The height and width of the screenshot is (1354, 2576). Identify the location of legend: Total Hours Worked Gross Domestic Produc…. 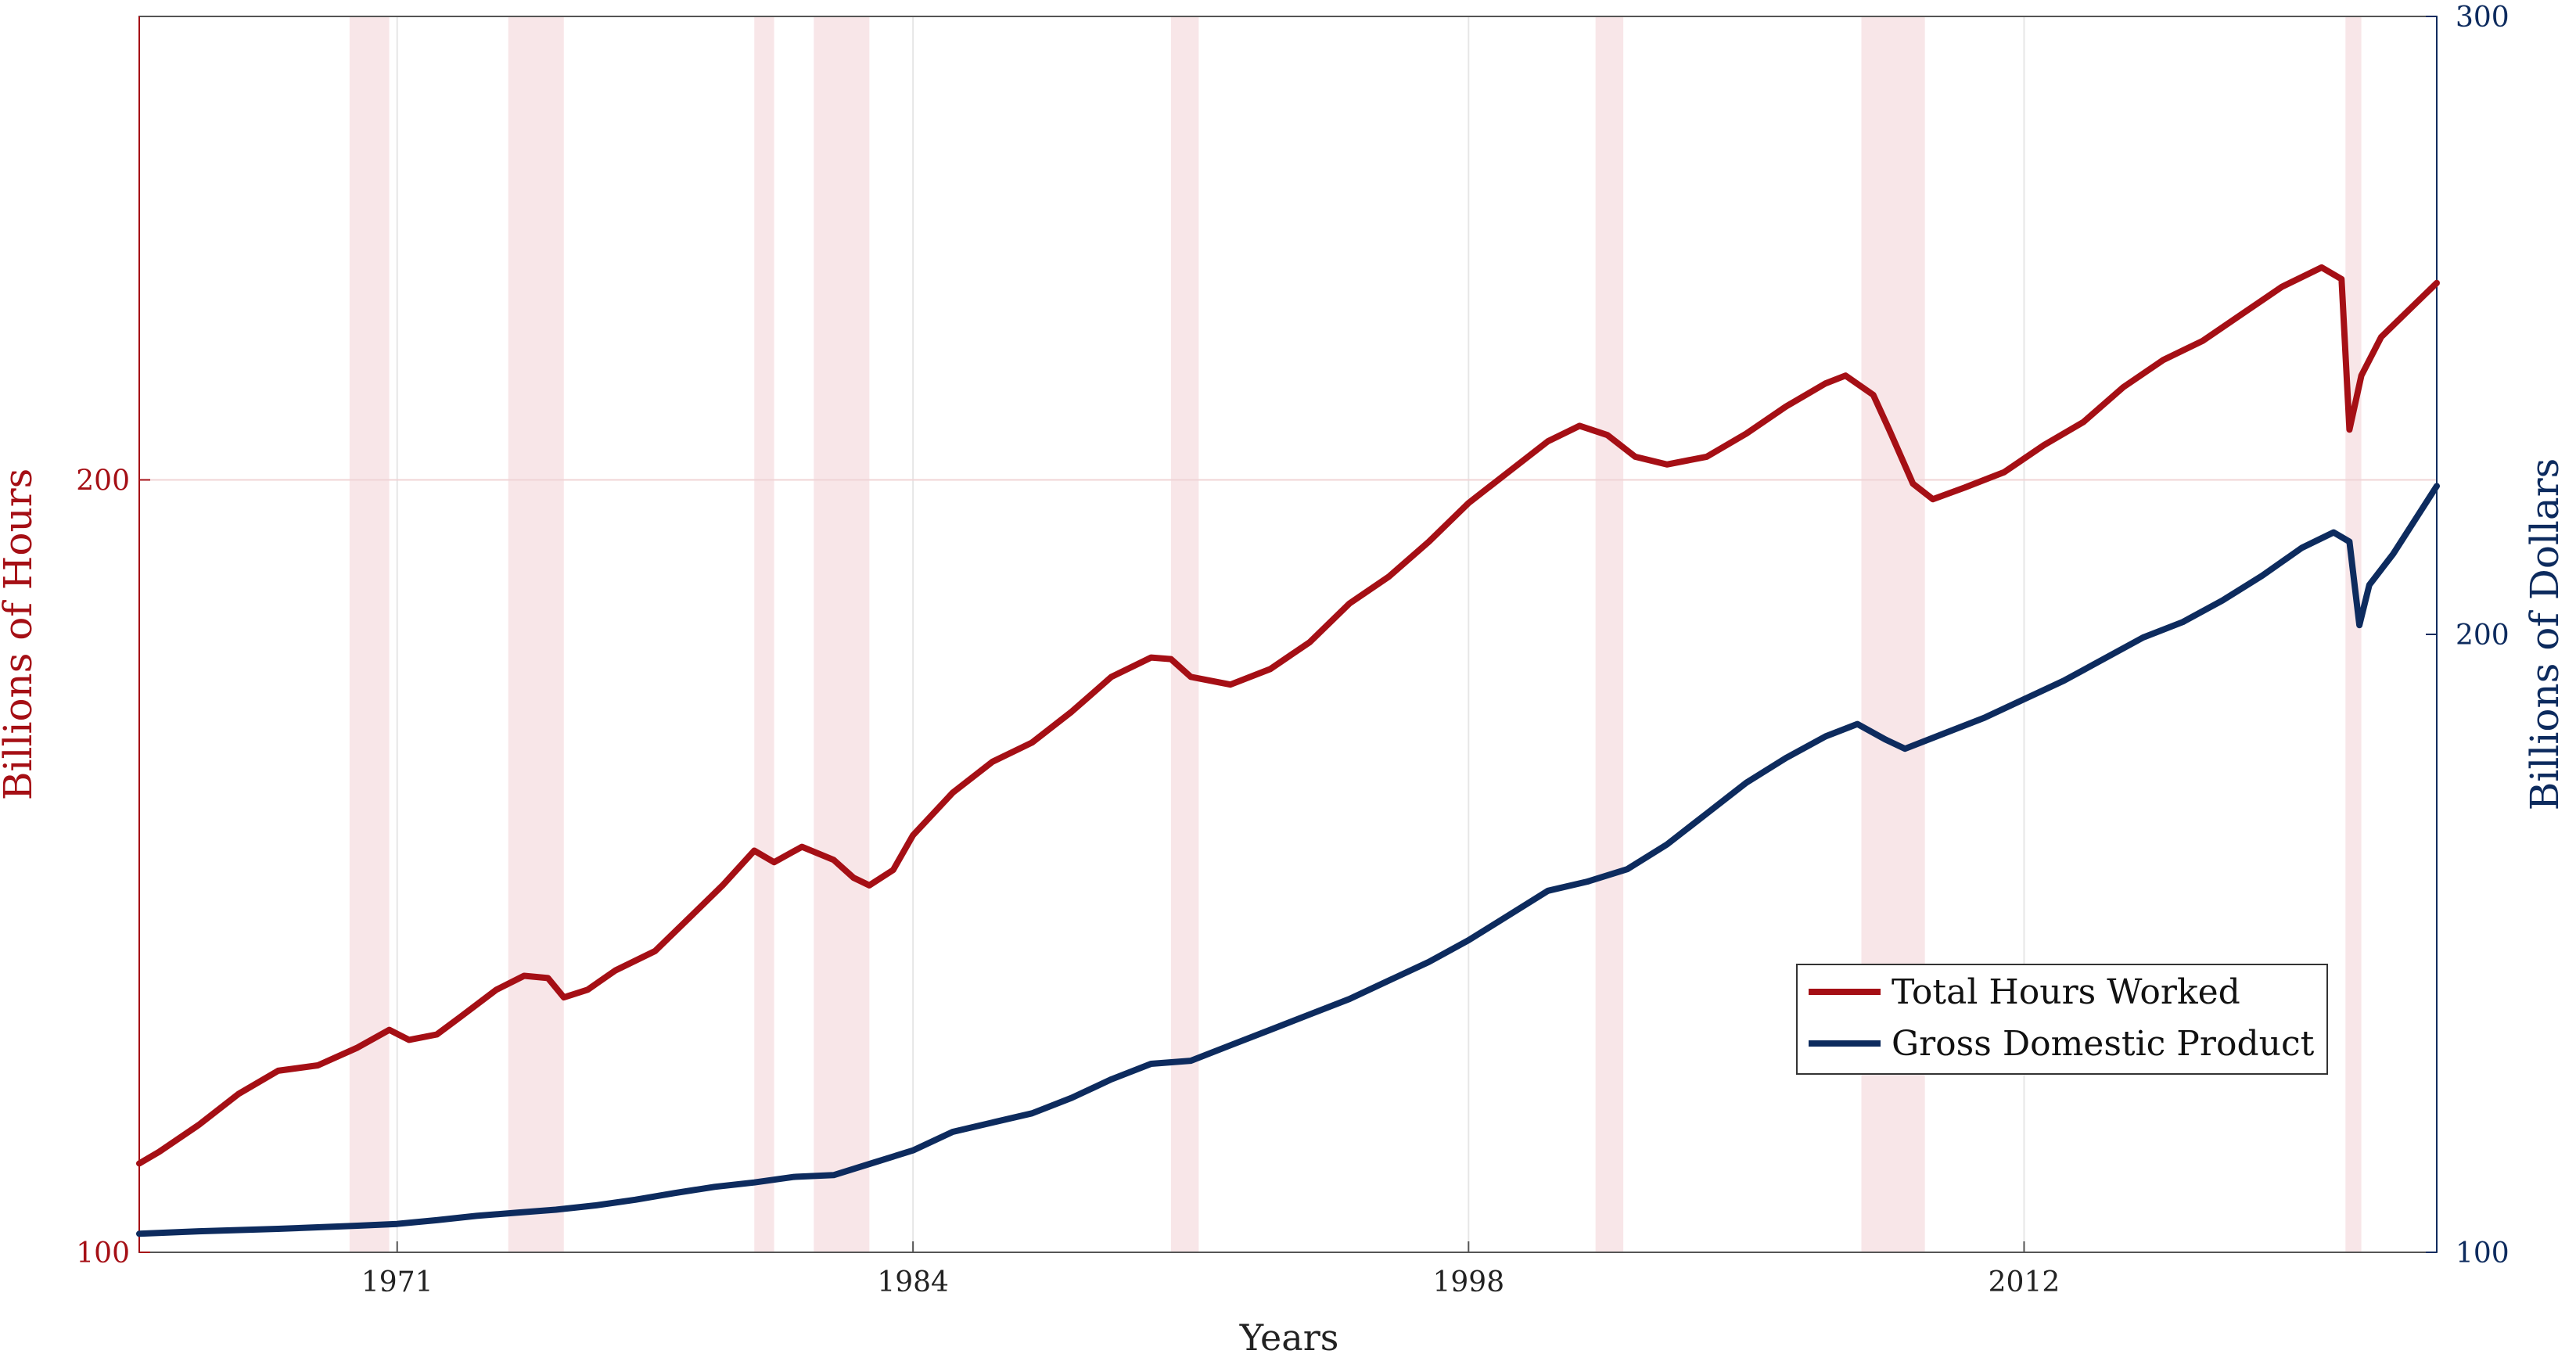
(2062, 1020).